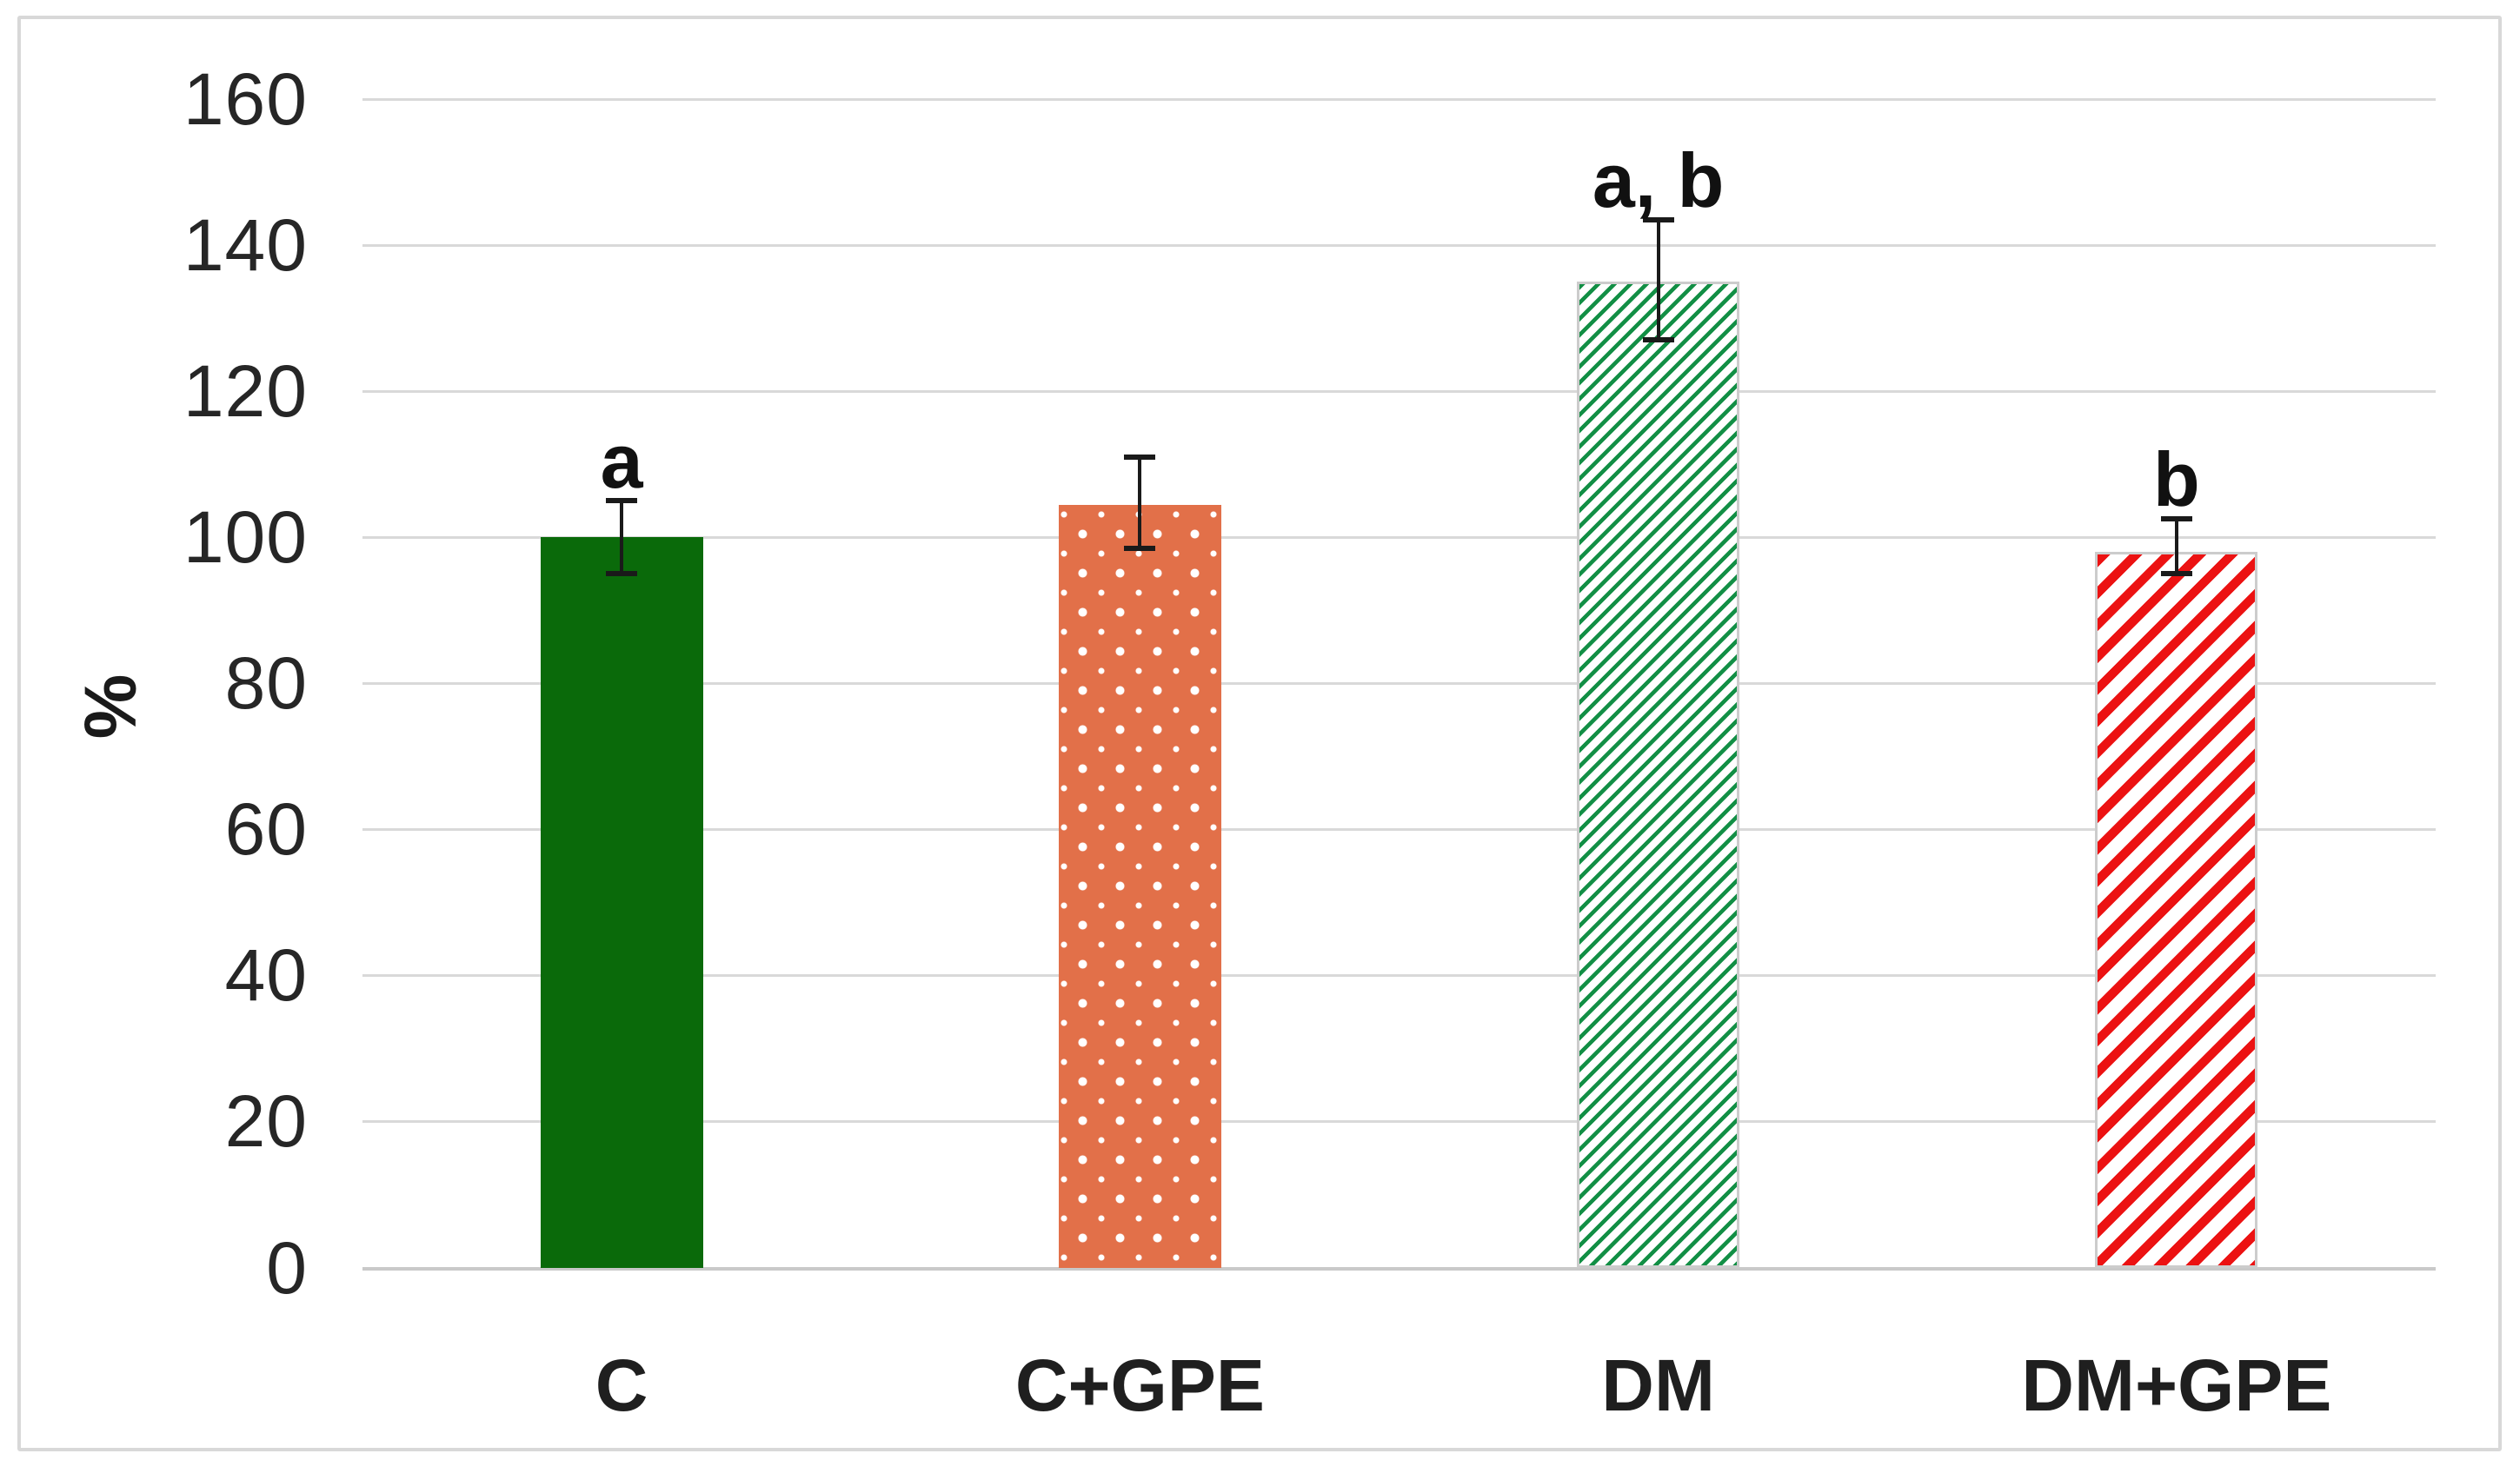  Describe the element at coordinates (2176, 910) in the screenshot. I see `bar-dm-gpe` at that location.